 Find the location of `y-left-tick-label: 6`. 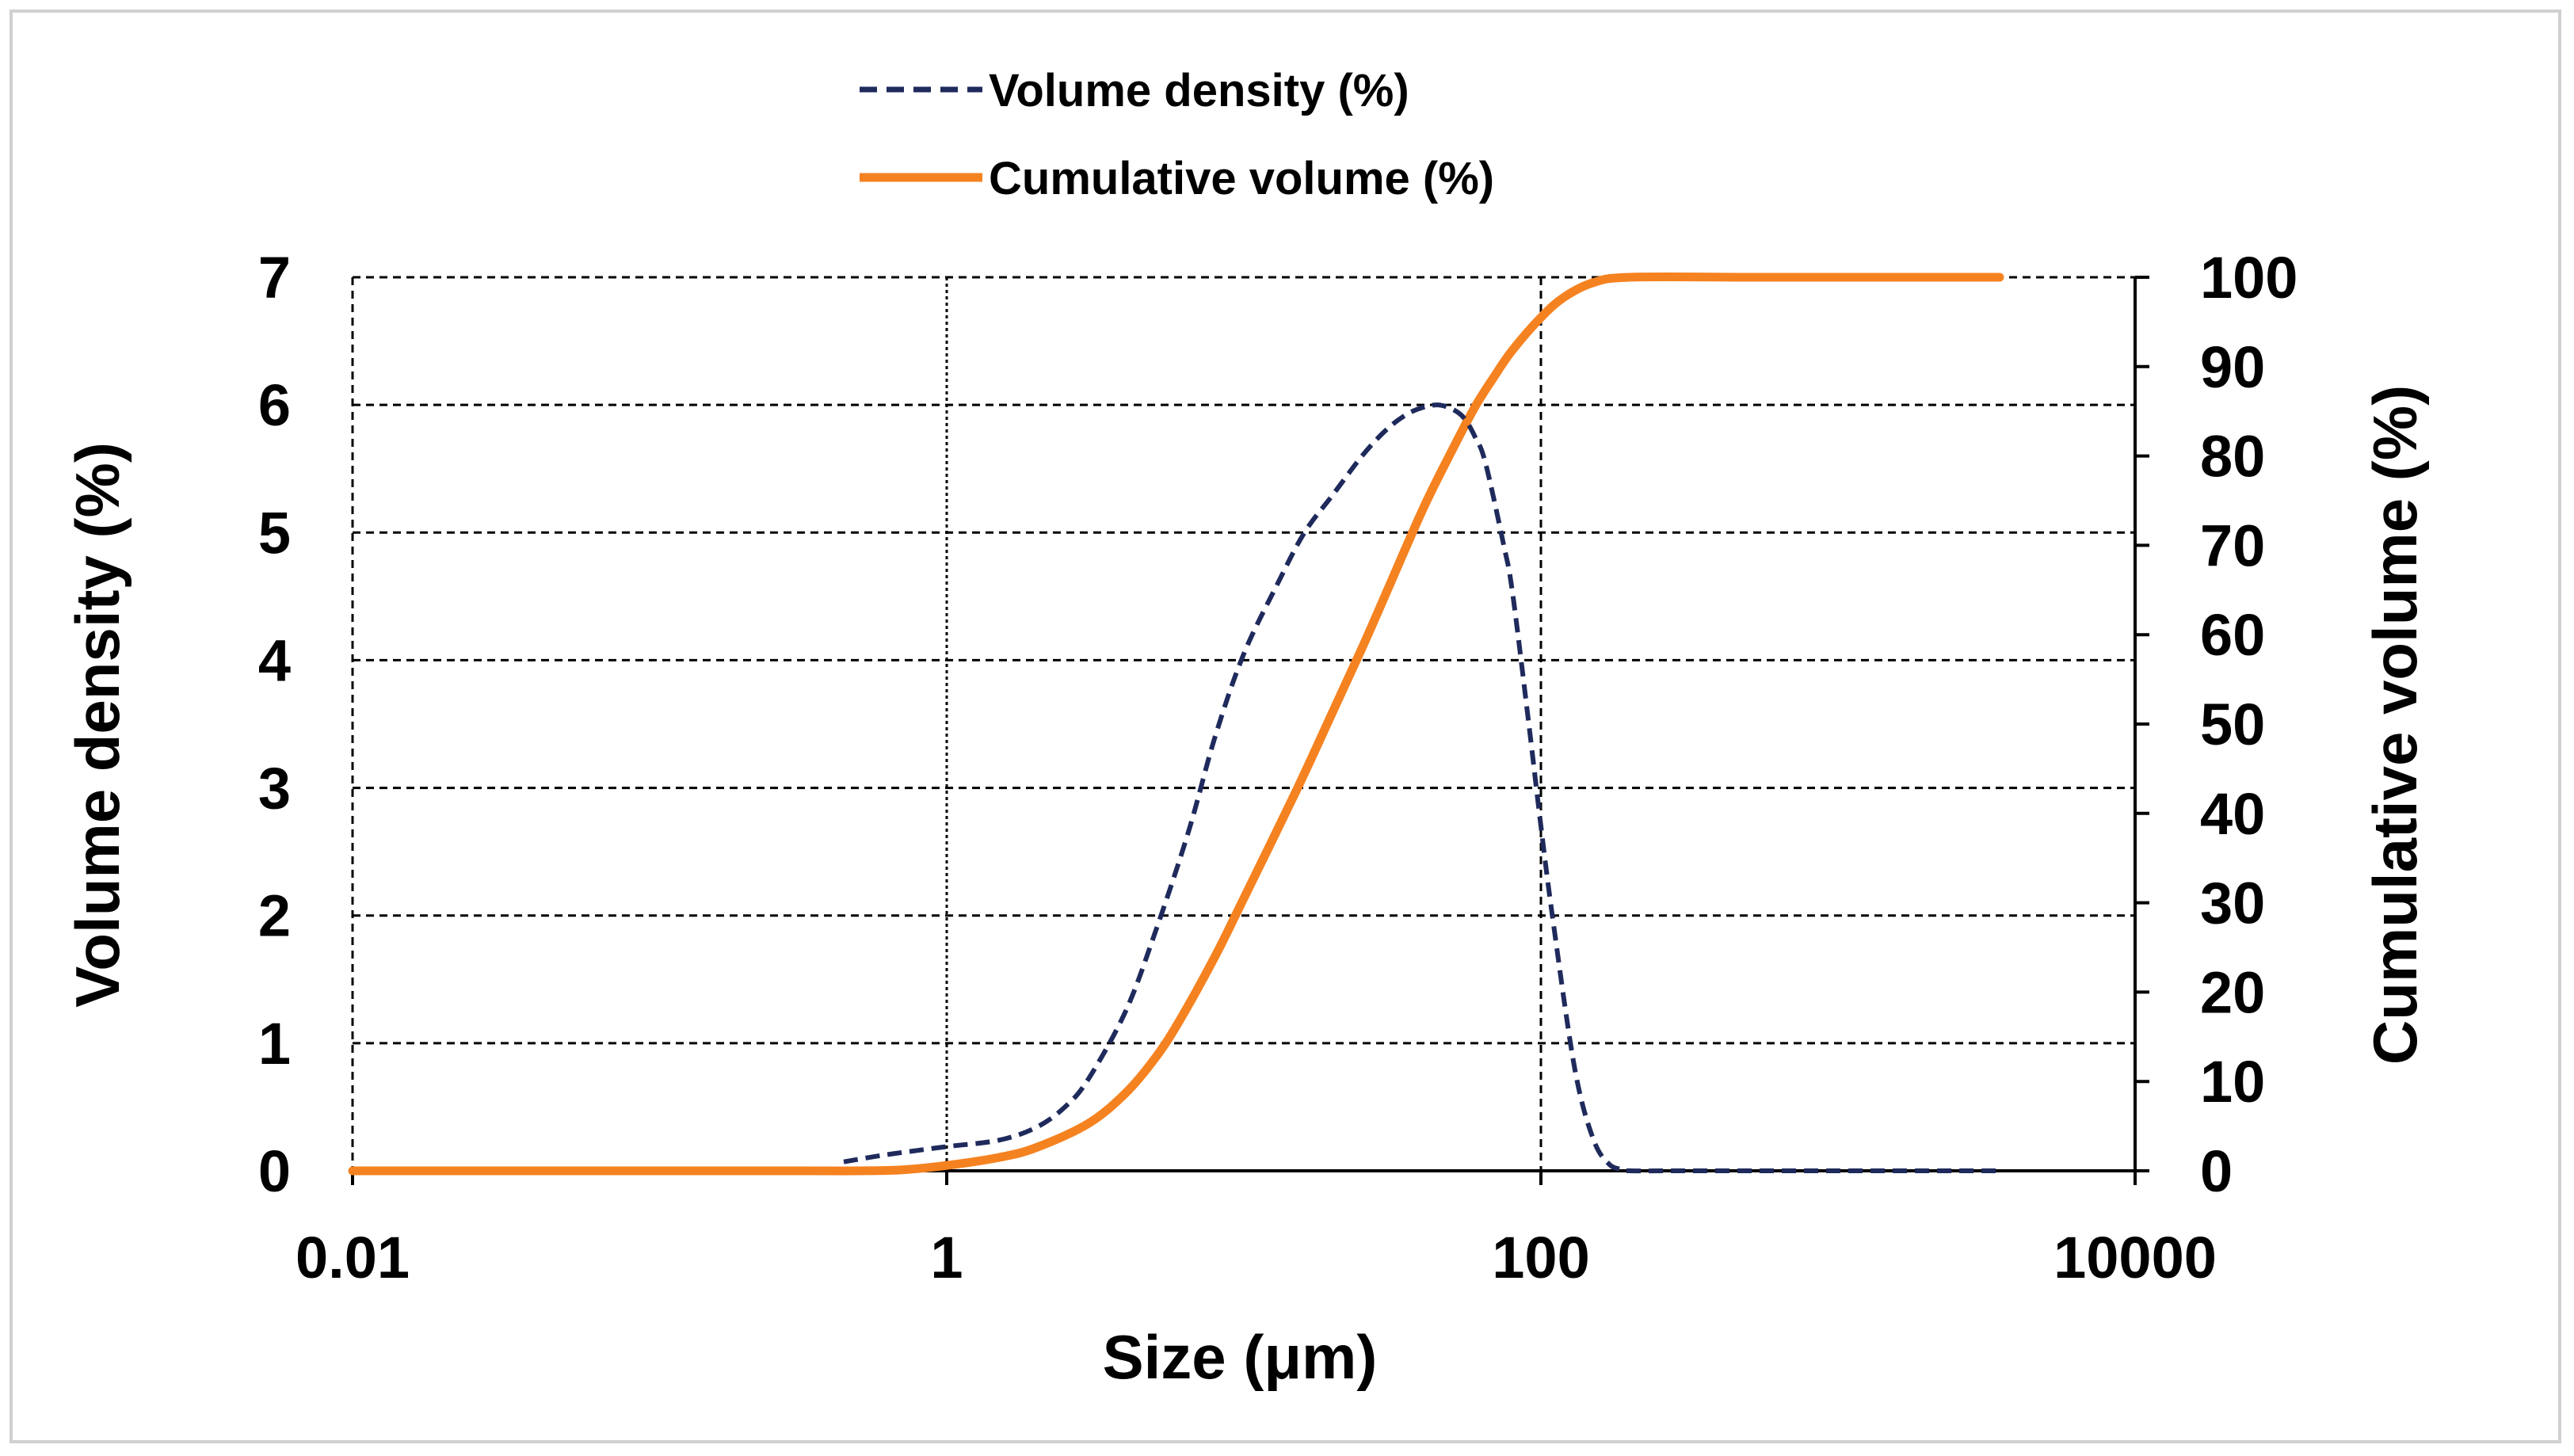

y-left-tick-label: 6 is located at coordinates (274, 405).